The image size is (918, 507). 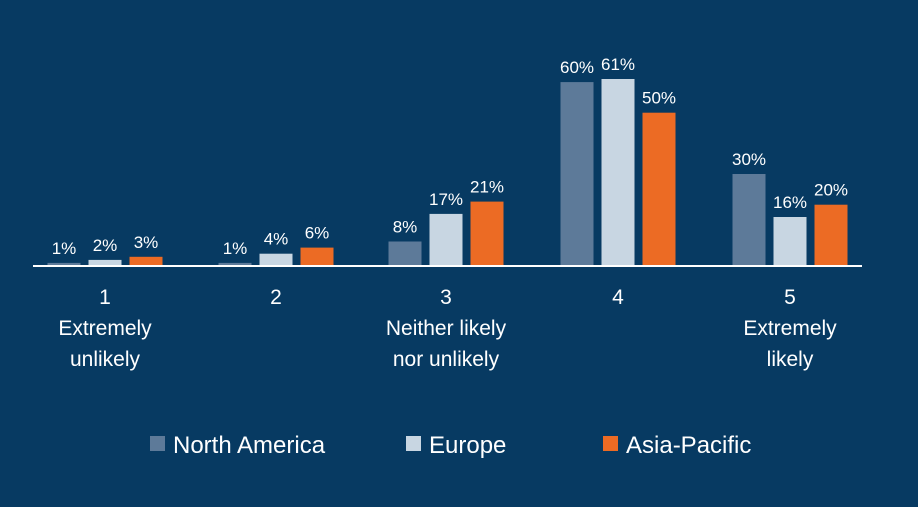 I want to click on category-label: likely, so click(x=790, y=359).